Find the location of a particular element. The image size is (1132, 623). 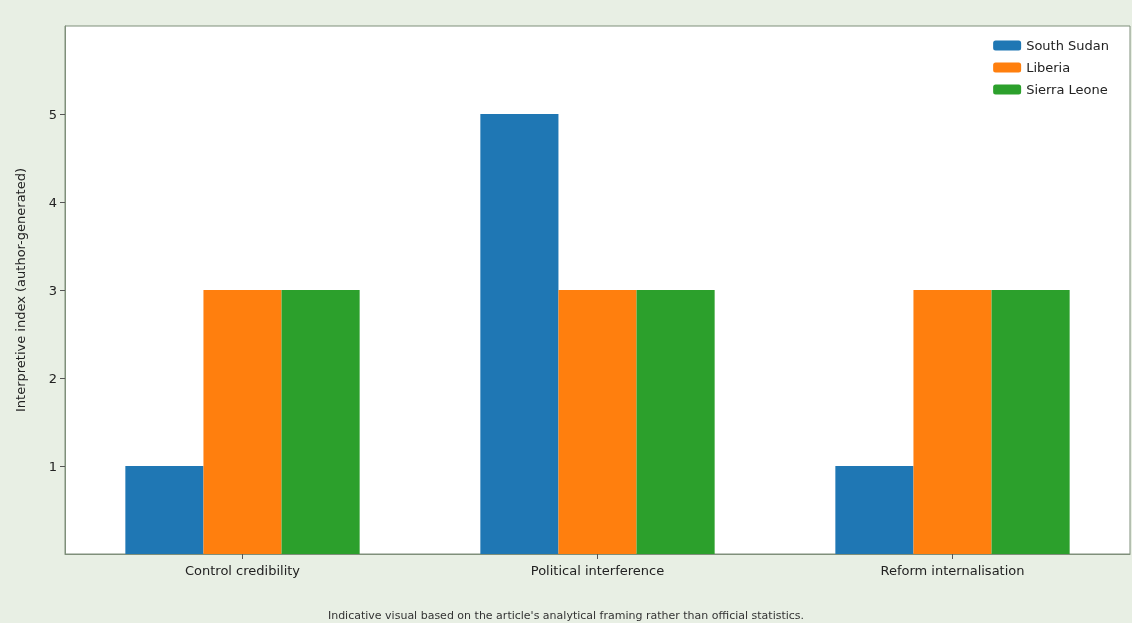

x-tick-label: Political interference is located at coordinates (597, 570).